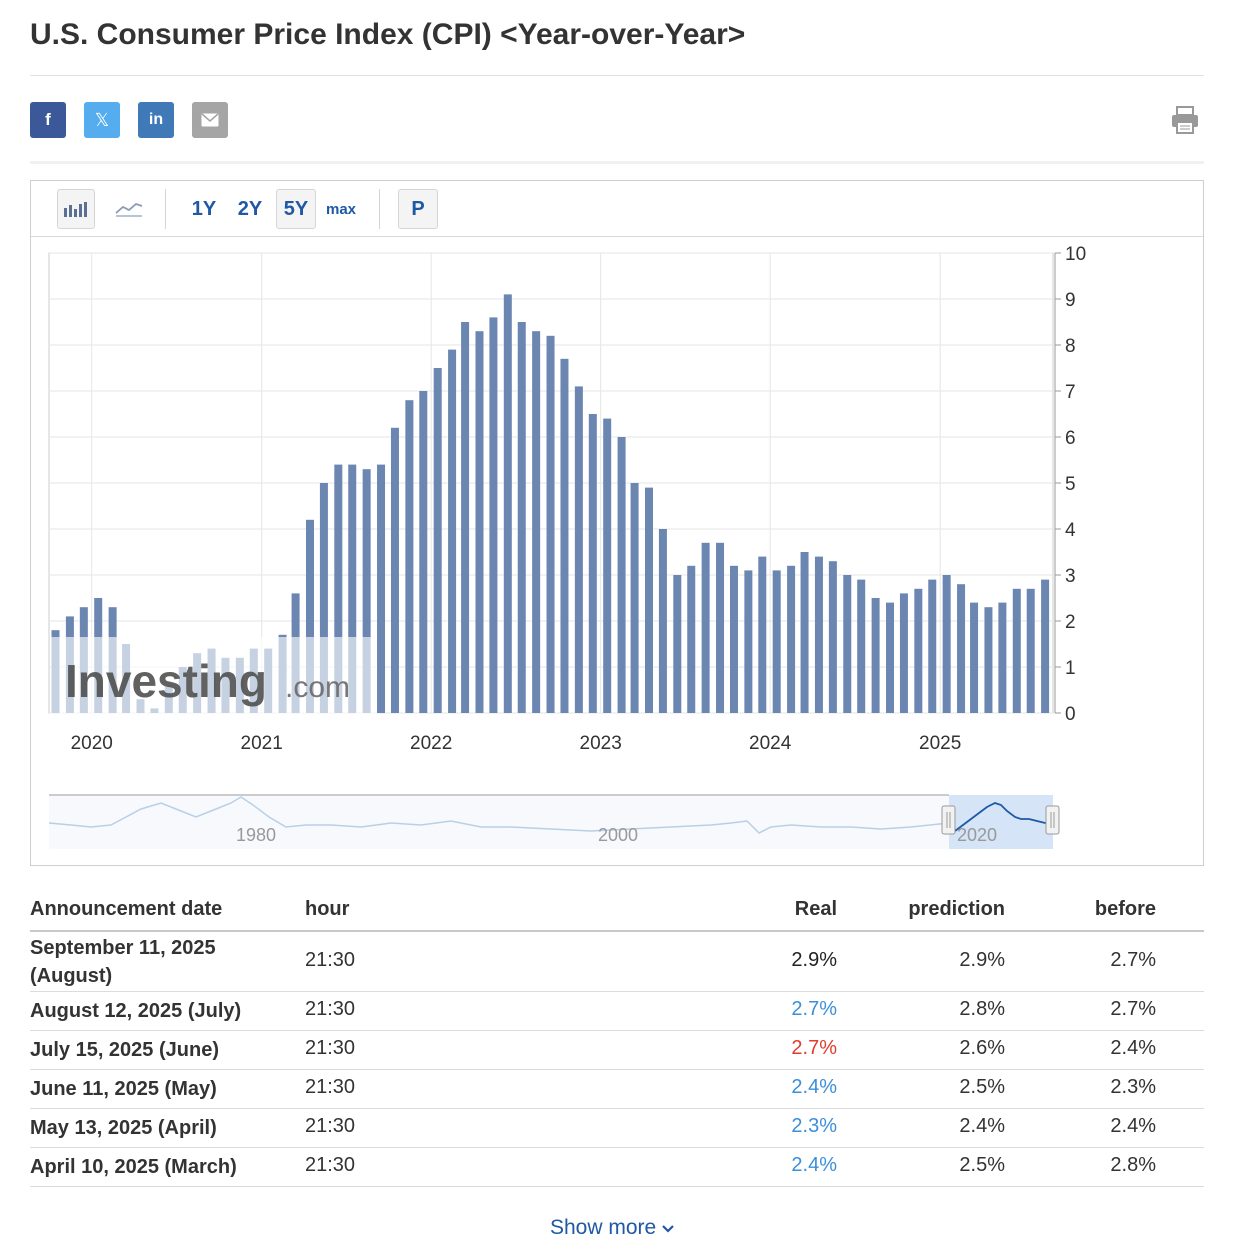  I want to click on show-more-link: Show more, so click(612, 1228).